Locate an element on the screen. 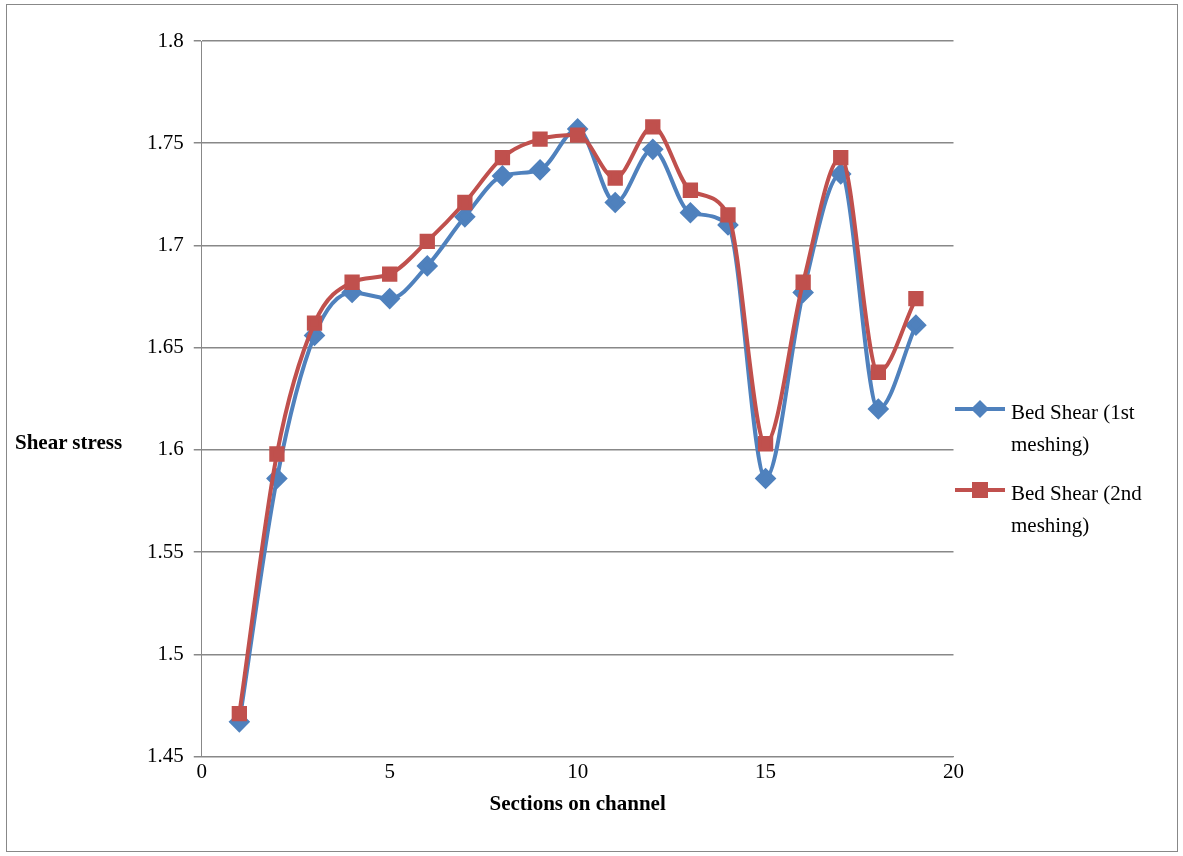  x-tick-label: 15 is located at coordinates (766, 770).